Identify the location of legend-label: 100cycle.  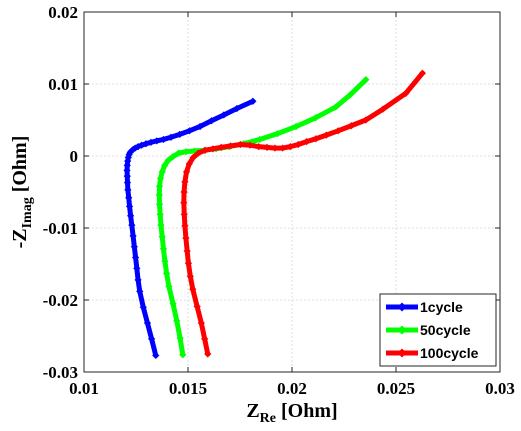
(449, 353).